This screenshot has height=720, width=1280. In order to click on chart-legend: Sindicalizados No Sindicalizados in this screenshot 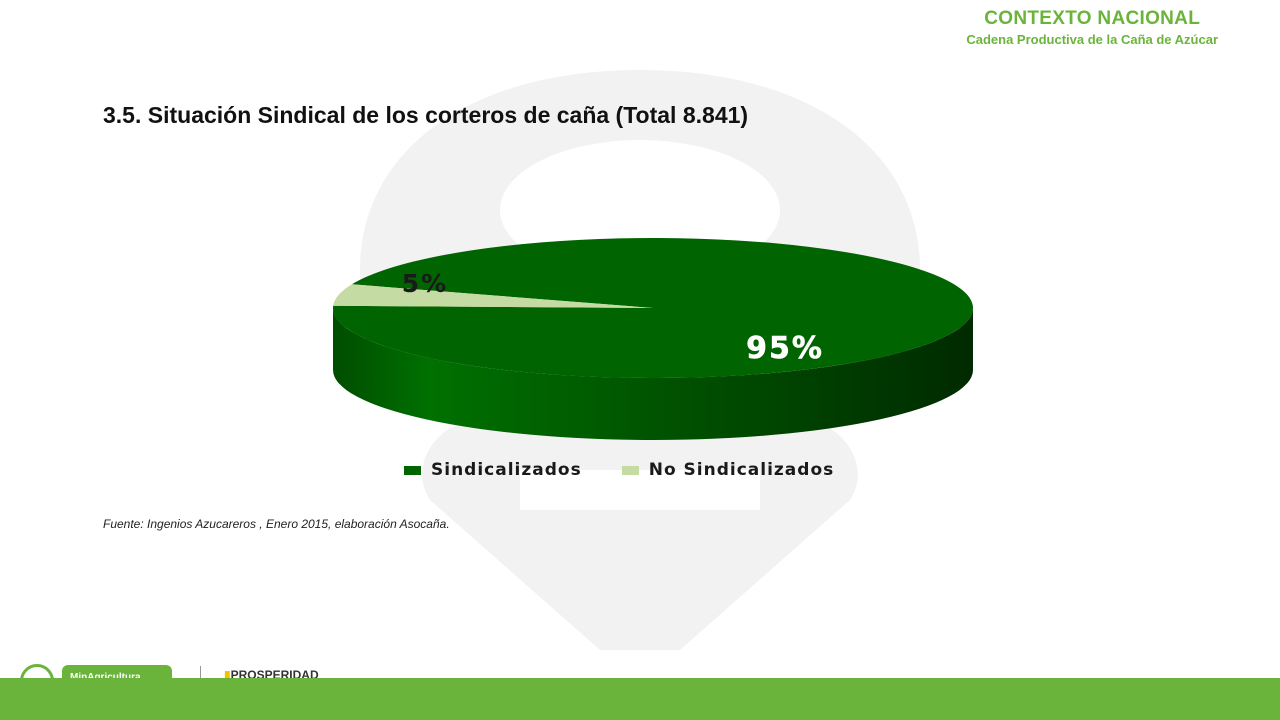, I will do `click(639, 470)`.